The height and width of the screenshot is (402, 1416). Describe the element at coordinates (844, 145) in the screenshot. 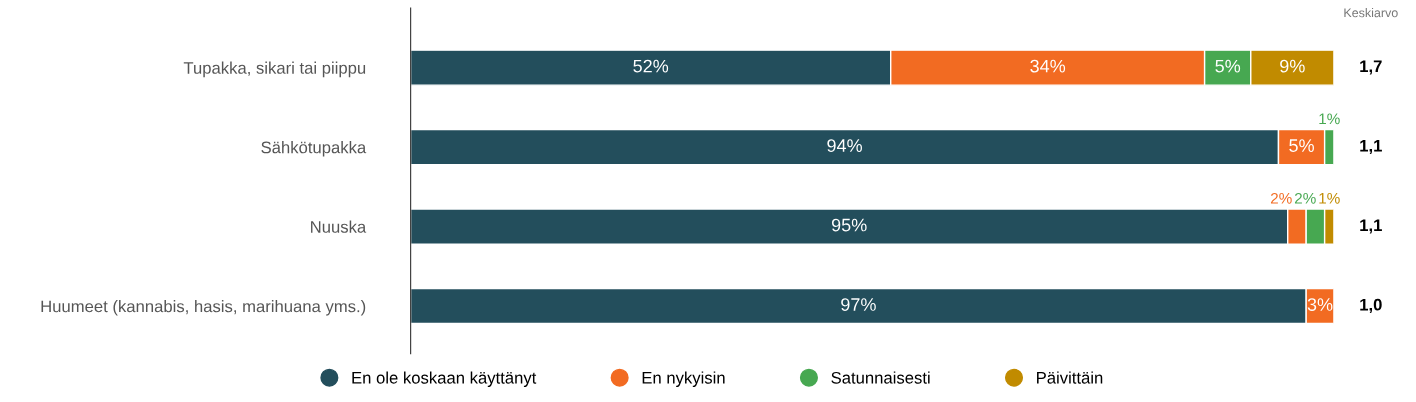

I see `data-label: 94%` at that location.